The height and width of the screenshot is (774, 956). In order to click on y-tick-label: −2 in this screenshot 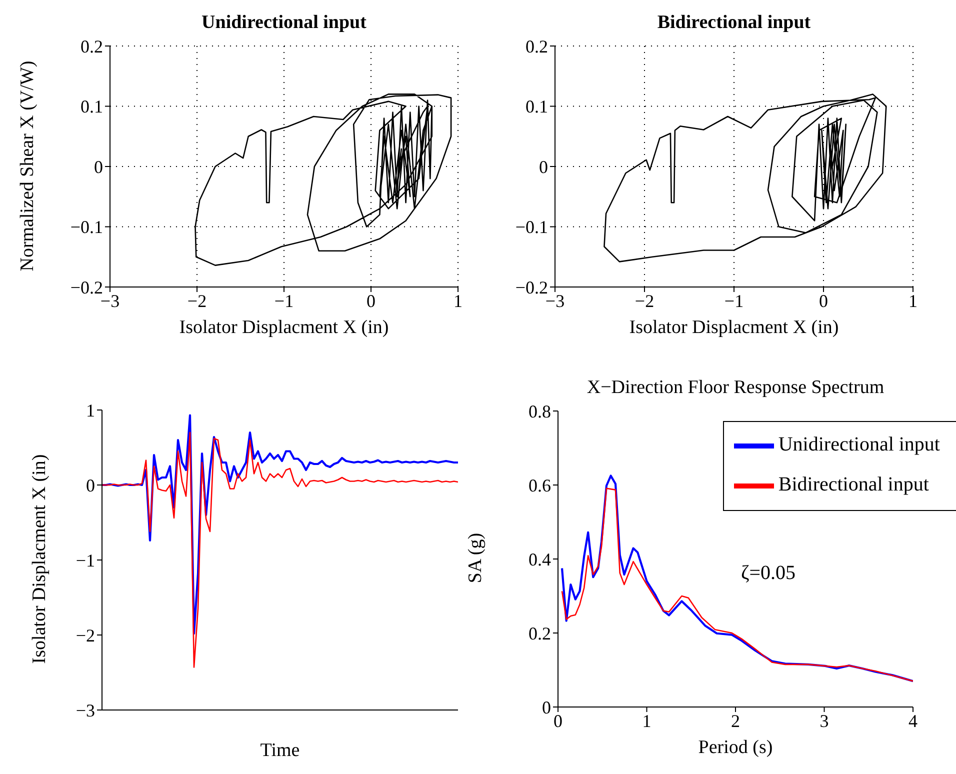, I will do `click(85, 635)`.